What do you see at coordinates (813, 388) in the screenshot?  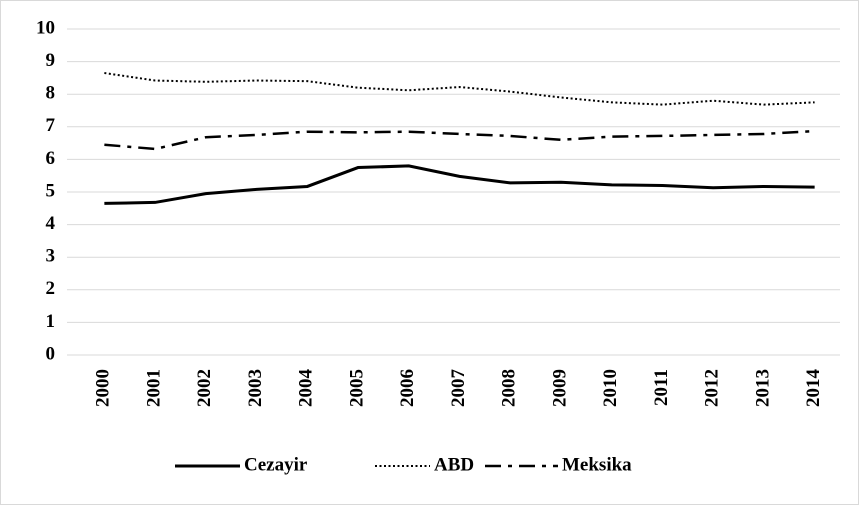 I see `x-tick-label: 2014` at bounding box center [813, 388].